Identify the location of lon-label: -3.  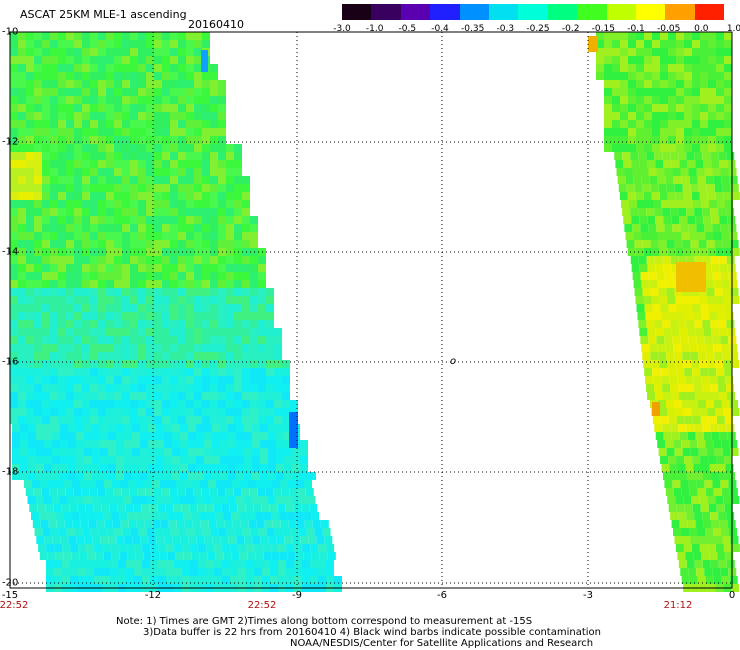
(588, 595).